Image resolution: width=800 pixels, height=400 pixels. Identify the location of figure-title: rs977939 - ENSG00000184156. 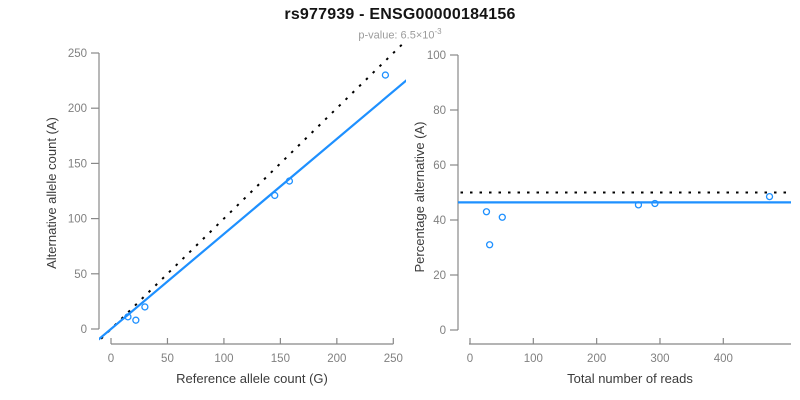
(400, 14).